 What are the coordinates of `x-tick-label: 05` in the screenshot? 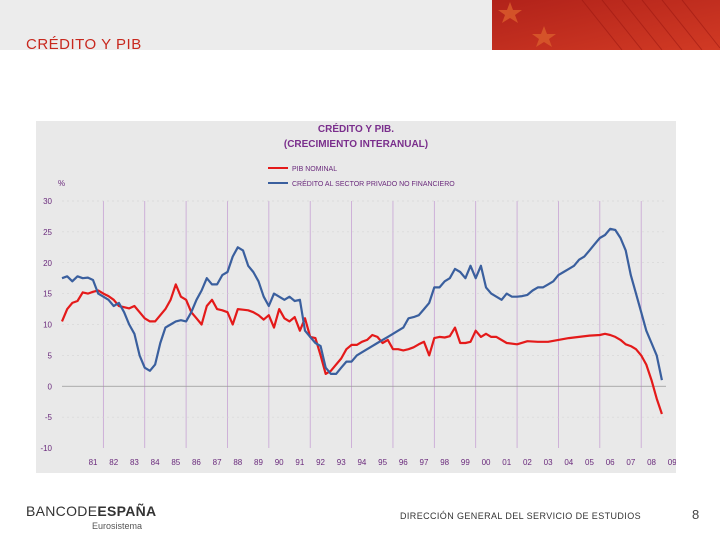 It's located at (589, 462).